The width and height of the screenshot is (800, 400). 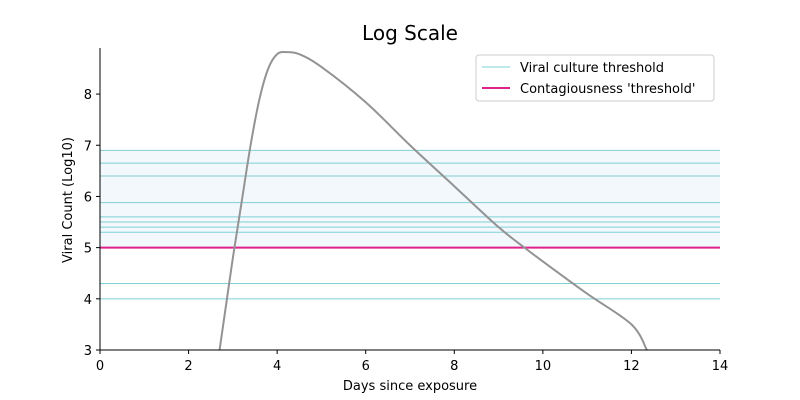 What do you see at coordinates (88, 197) in the screenshot?
I see `y-tick-label: 6` at bounding box center [88, 197].